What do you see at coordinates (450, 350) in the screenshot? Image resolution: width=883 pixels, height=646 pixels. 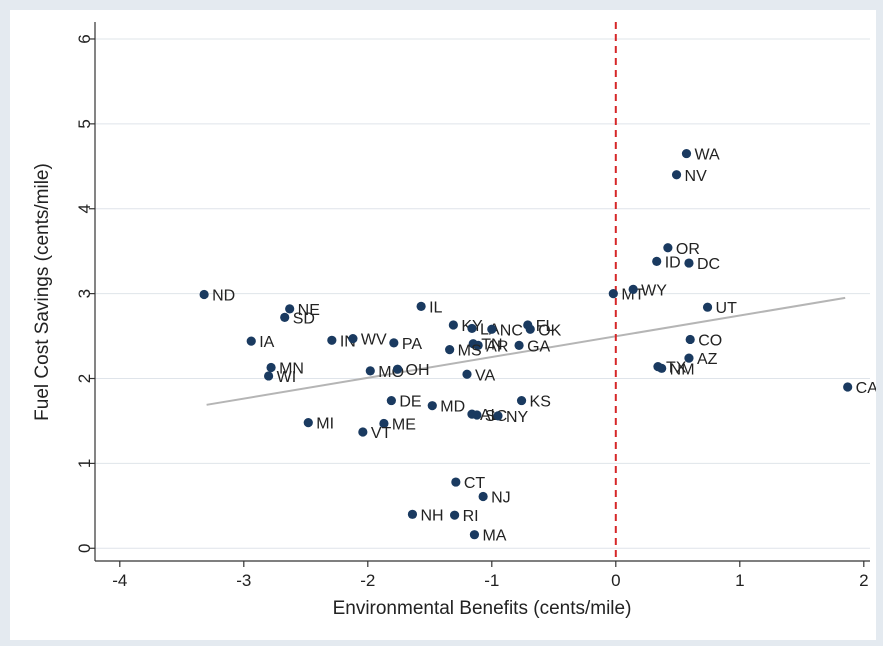 I see `point-MS` at bounding box center [450, 350].